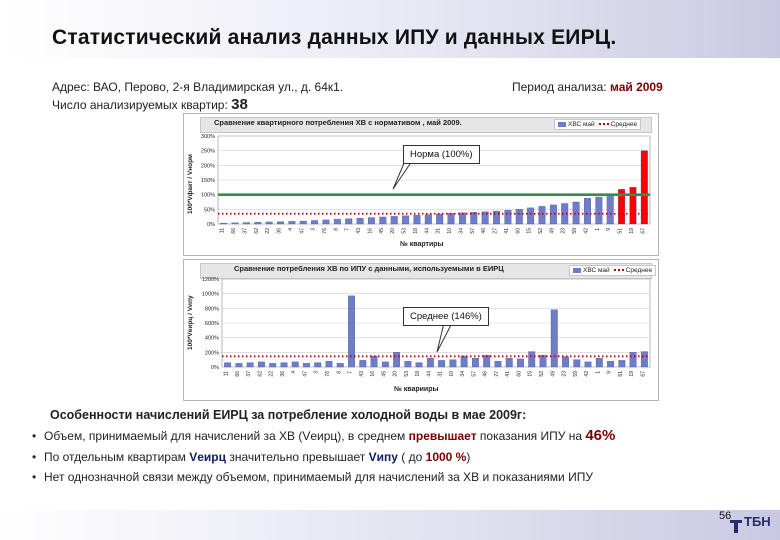  Describe the element at coordinates (272, 374) in the screenshot. I see `chart2-x-tick-label: 22` at that location.